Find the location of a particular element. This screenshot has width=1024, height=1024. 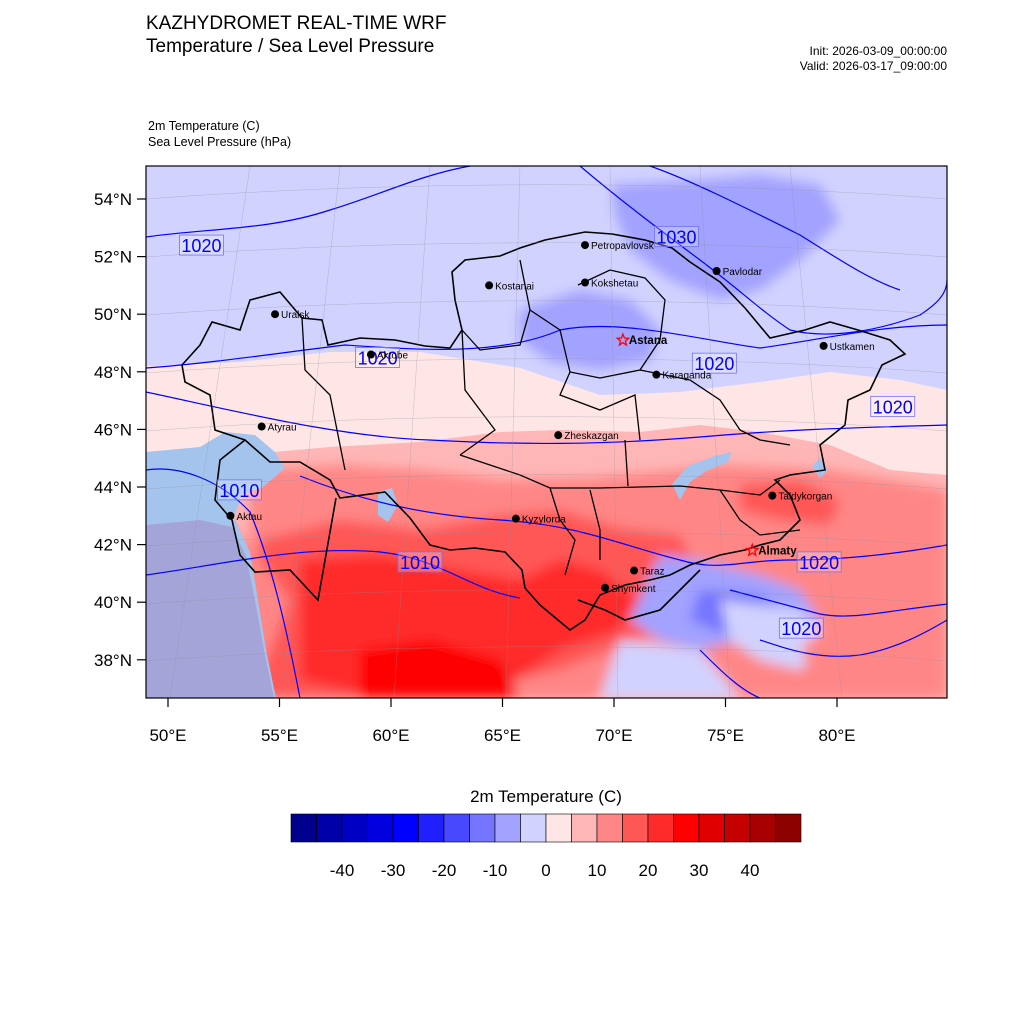

city-label: Shymkent is located at coordinates (633, 589).